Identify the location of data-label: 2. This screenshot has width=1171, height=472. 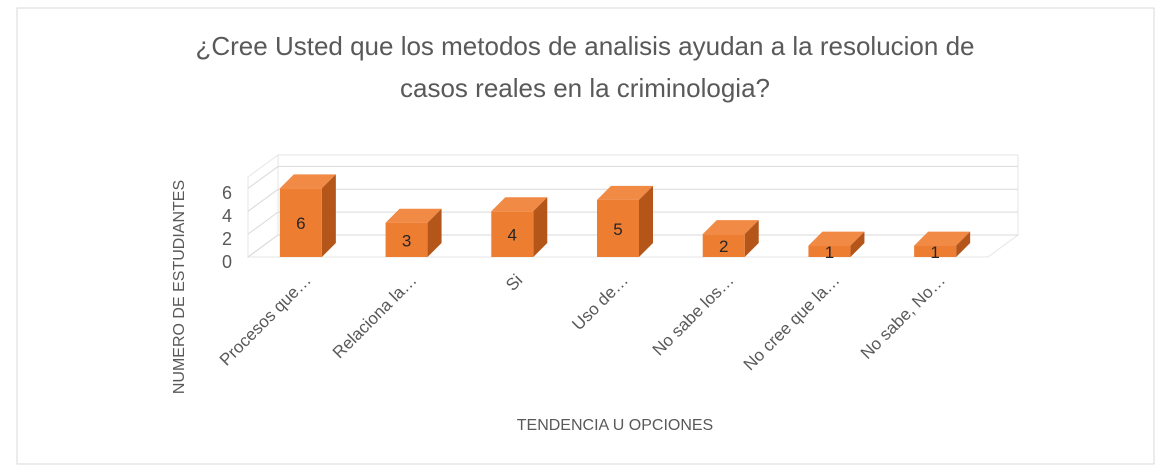
(723, 246).